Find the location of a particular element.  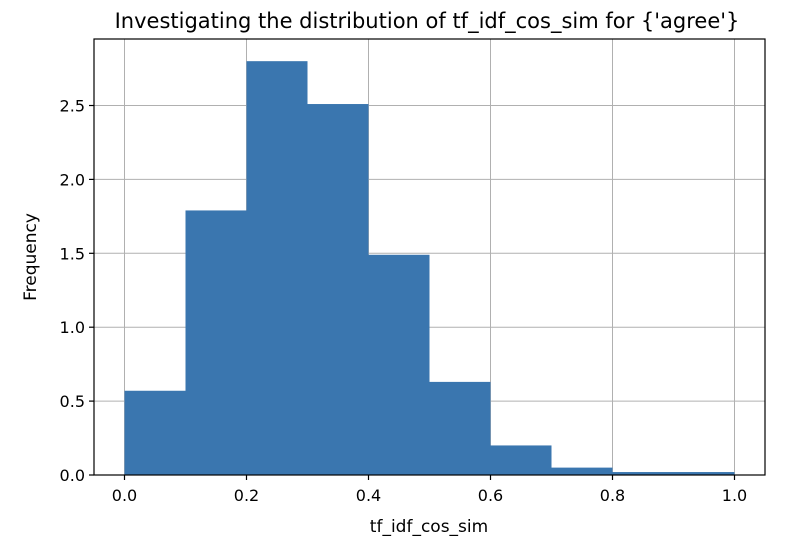

y-axis-label: Frequency is located at coordinates (31, 257).